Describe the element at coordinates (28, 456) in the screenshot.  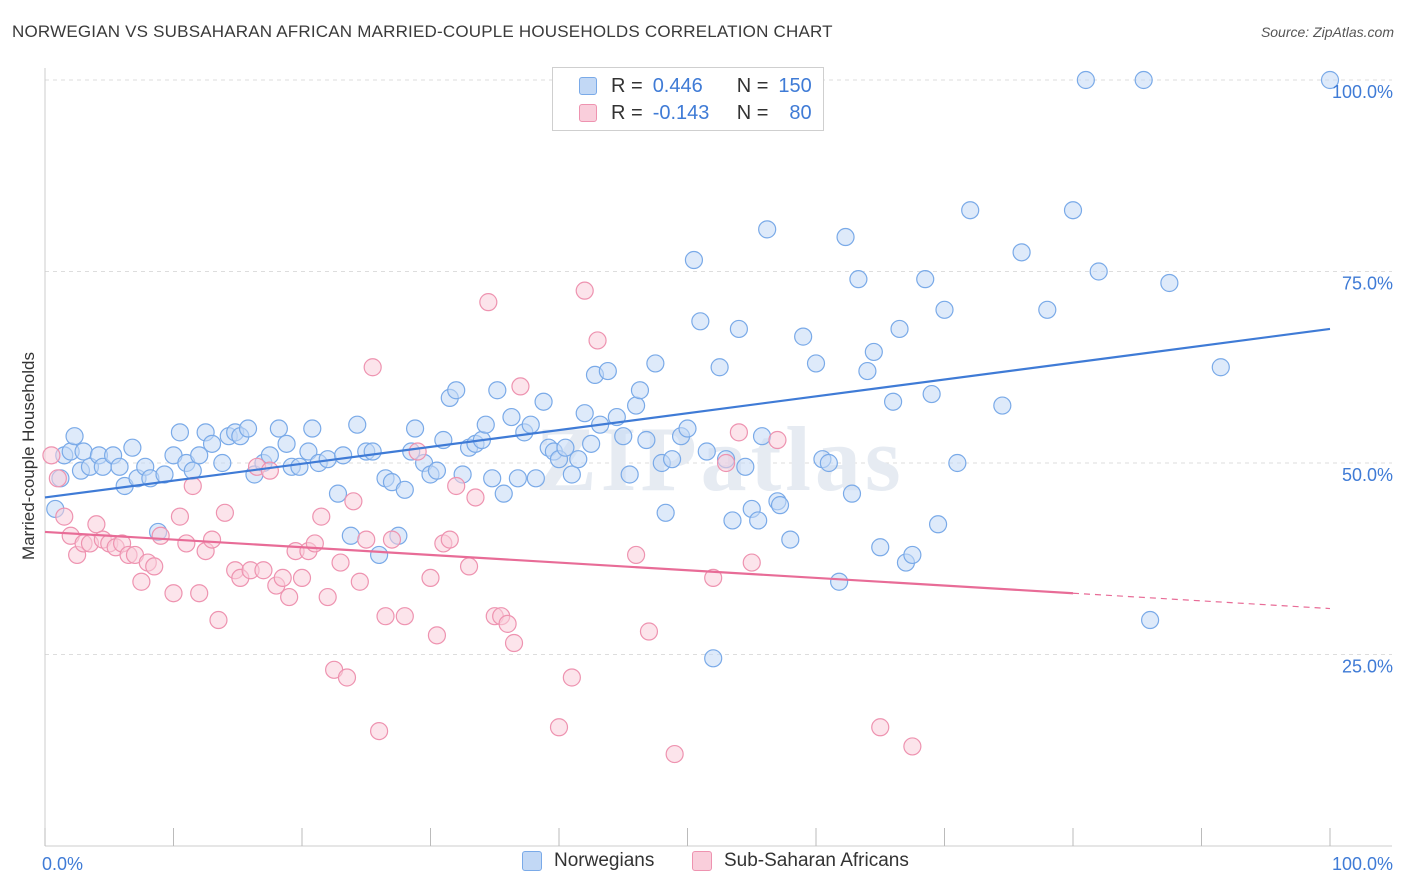
I see `y-axis-title: Married-couple Households` at that location.